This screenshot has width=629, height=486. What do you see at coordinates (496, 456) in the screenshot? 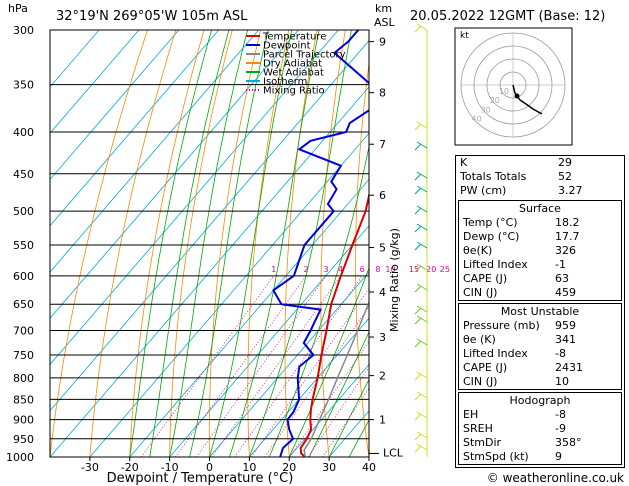
I see `hodograph-stat-label: StmSpd (kt)` at bounding box center [496, 456].